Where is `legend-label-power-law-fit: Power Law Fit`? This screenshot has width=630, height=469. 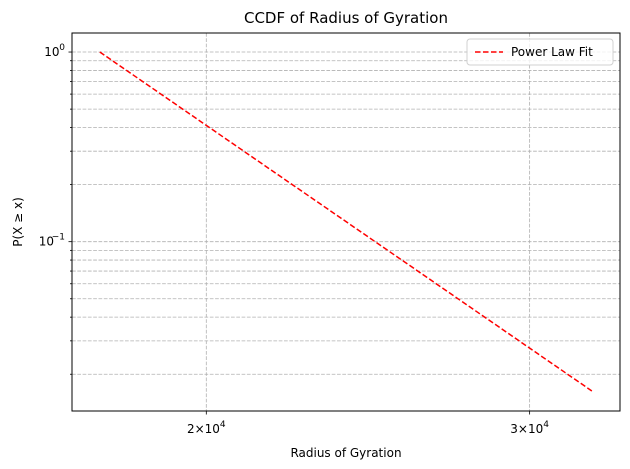
legend-label-power-law-fit: Power Law Fit is located at coordinates (552, 52).